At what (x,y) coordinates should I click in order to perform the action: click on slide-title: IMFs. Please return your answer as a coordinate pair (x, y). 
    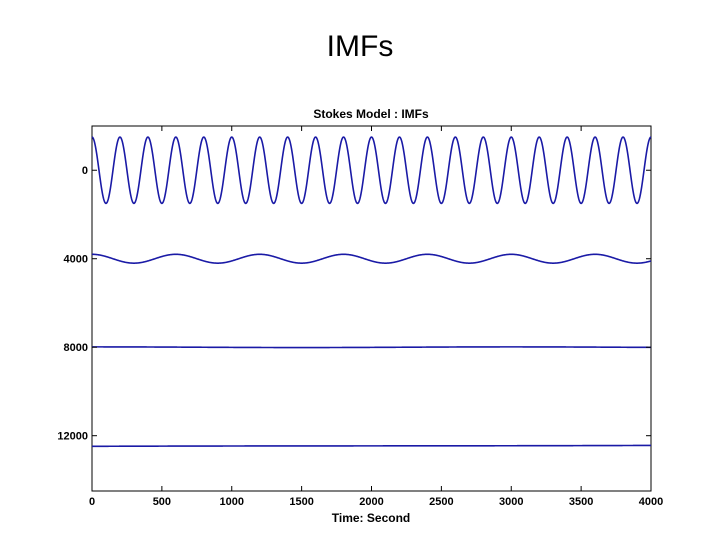
    Looking at the image, I should click on (360, 46).